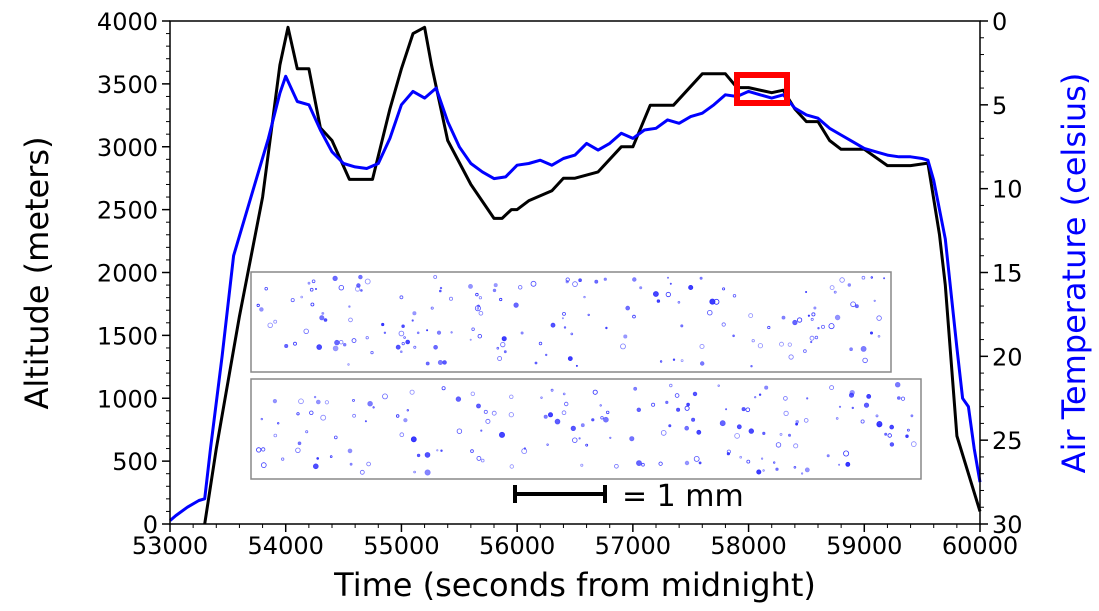 The width and height of the screenshot is (1099, 611). Describe the element at coordinates (633, 546) in the screenshot. I see `x-tick-label: 57000` at that location.